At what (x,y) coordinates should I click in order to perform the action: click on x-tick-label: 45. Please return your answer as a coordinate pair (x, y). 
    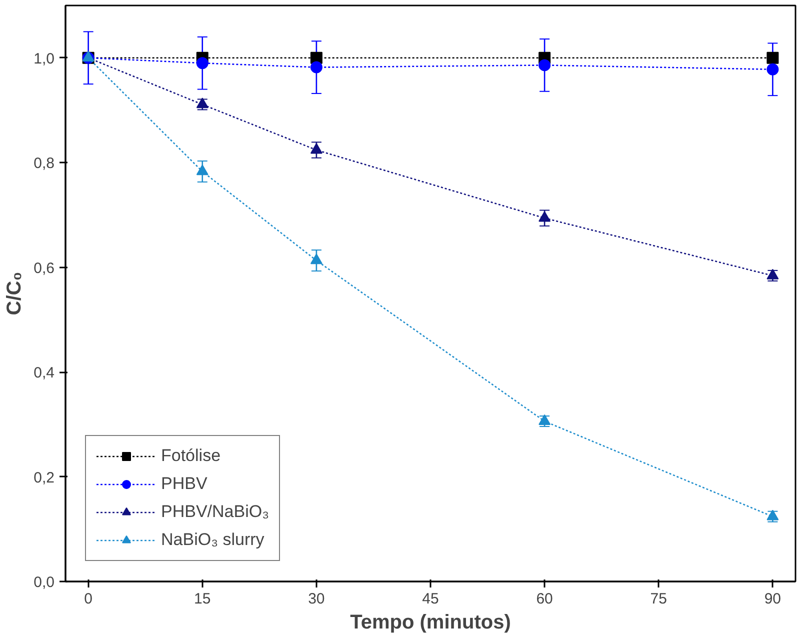
    Looking at the image, I should click on (430, 599).